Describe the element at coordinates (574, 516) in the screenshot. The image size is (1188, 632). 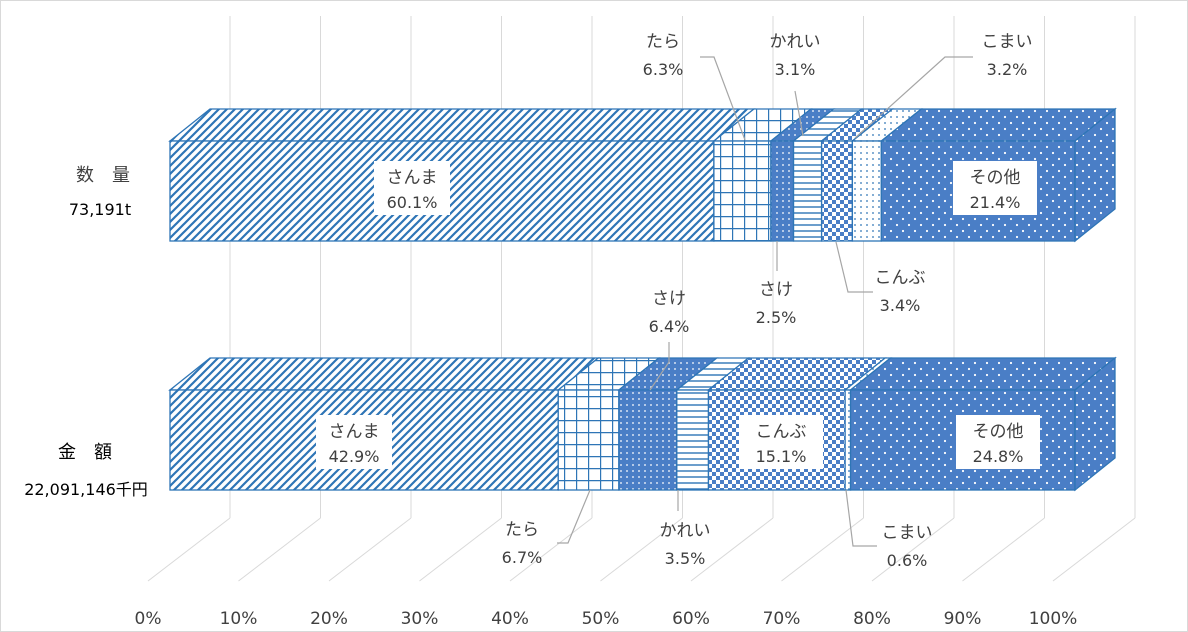
I see `leader-a-tara` at that location.